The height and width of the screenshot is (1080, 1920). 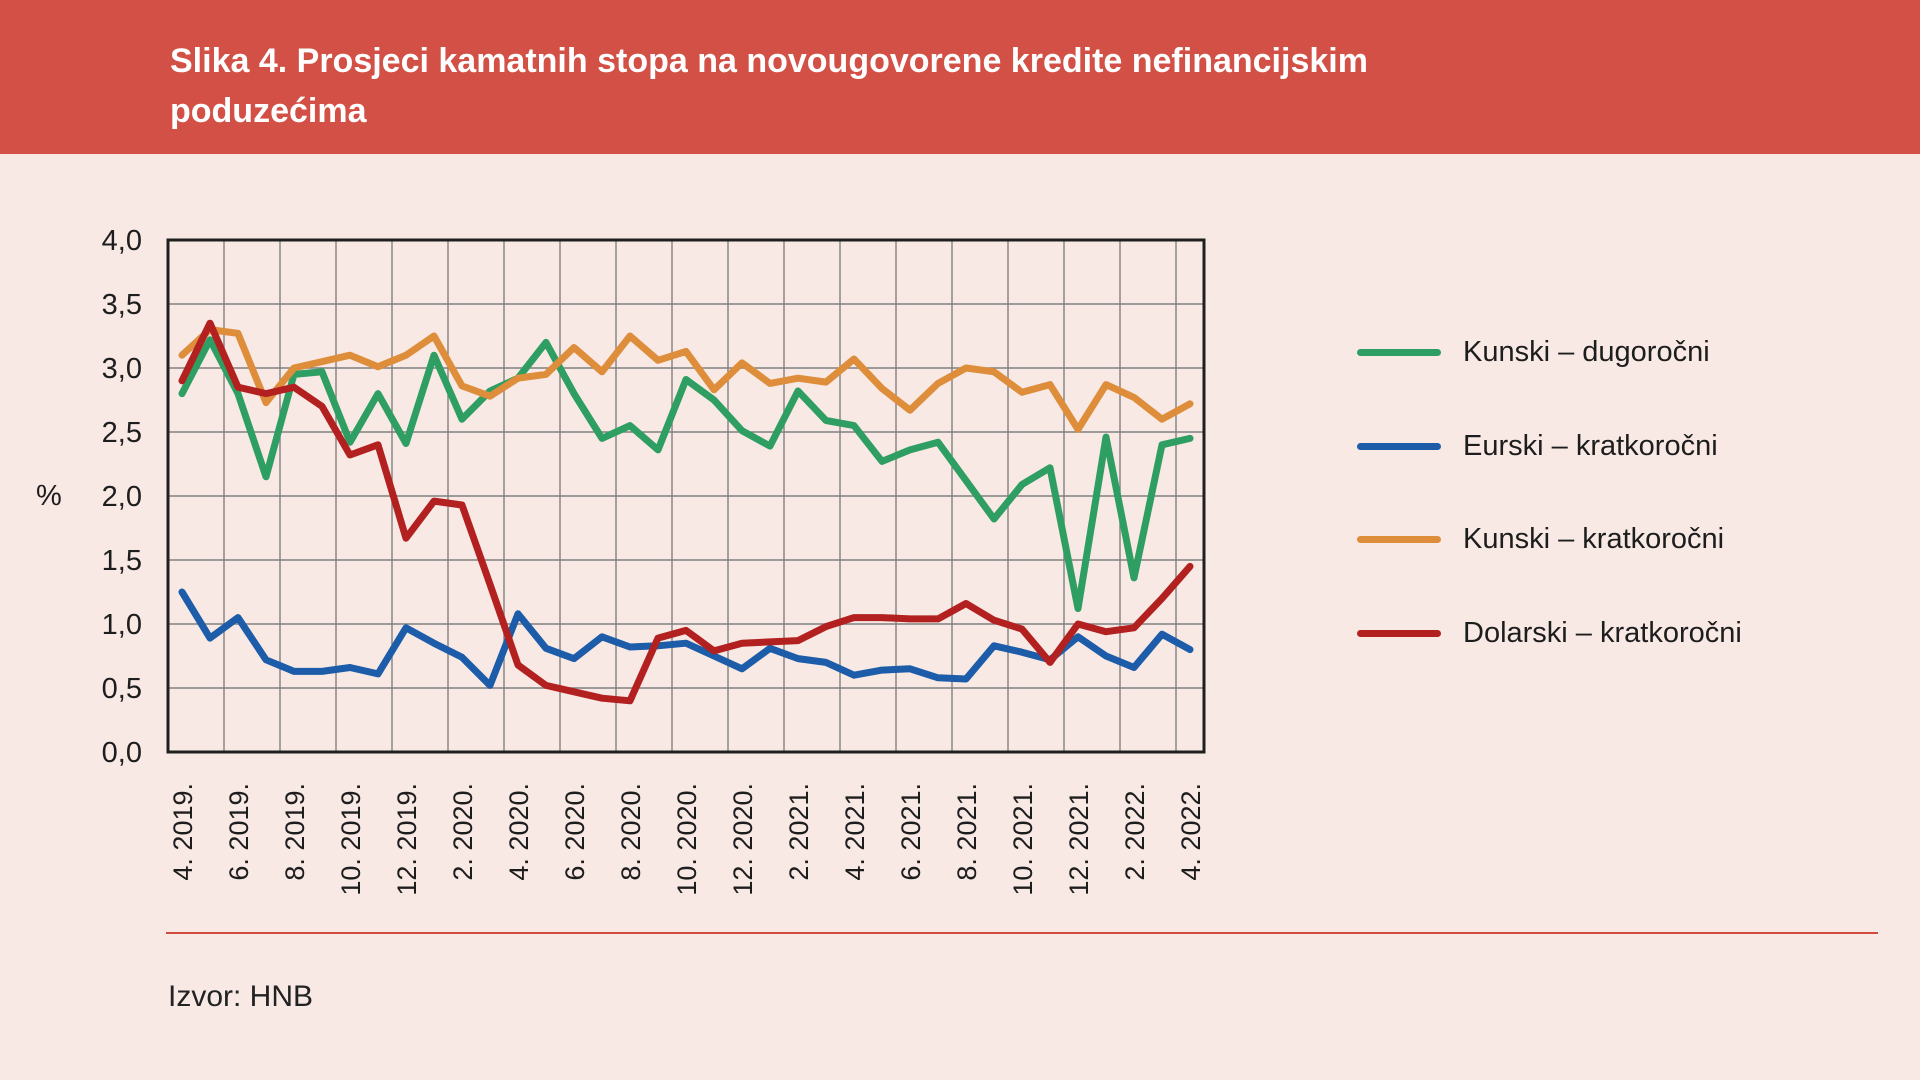 I want to click on y-tick-label: 0,5, so click(x=122, y=689).